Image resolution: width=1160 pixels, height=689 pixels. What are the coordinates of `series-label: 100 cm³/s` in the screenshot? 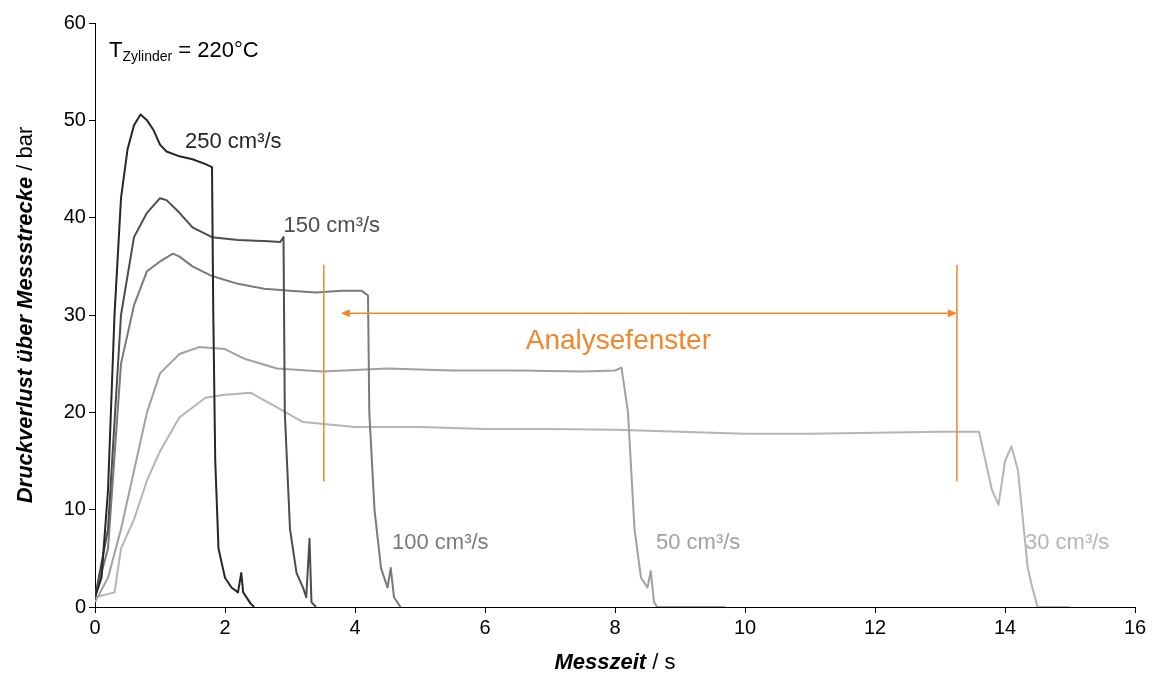 It's located at (440, 542).